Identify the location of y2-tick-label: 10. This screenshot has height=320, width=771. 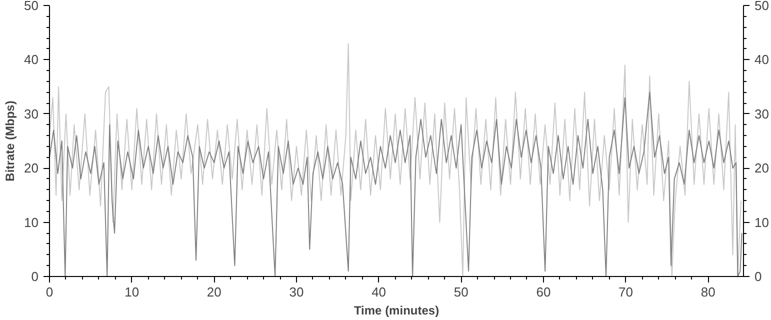
(761, 222).